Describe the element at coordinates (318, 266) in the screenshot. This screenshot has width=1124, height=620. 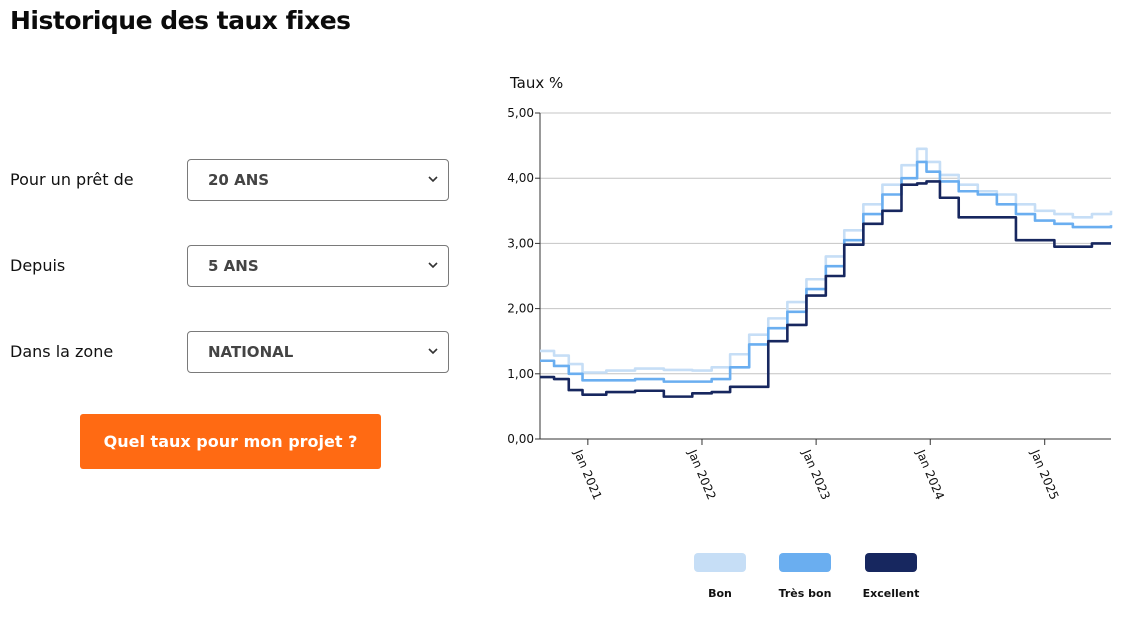
I see `since-select: 5 ANS` at that location.